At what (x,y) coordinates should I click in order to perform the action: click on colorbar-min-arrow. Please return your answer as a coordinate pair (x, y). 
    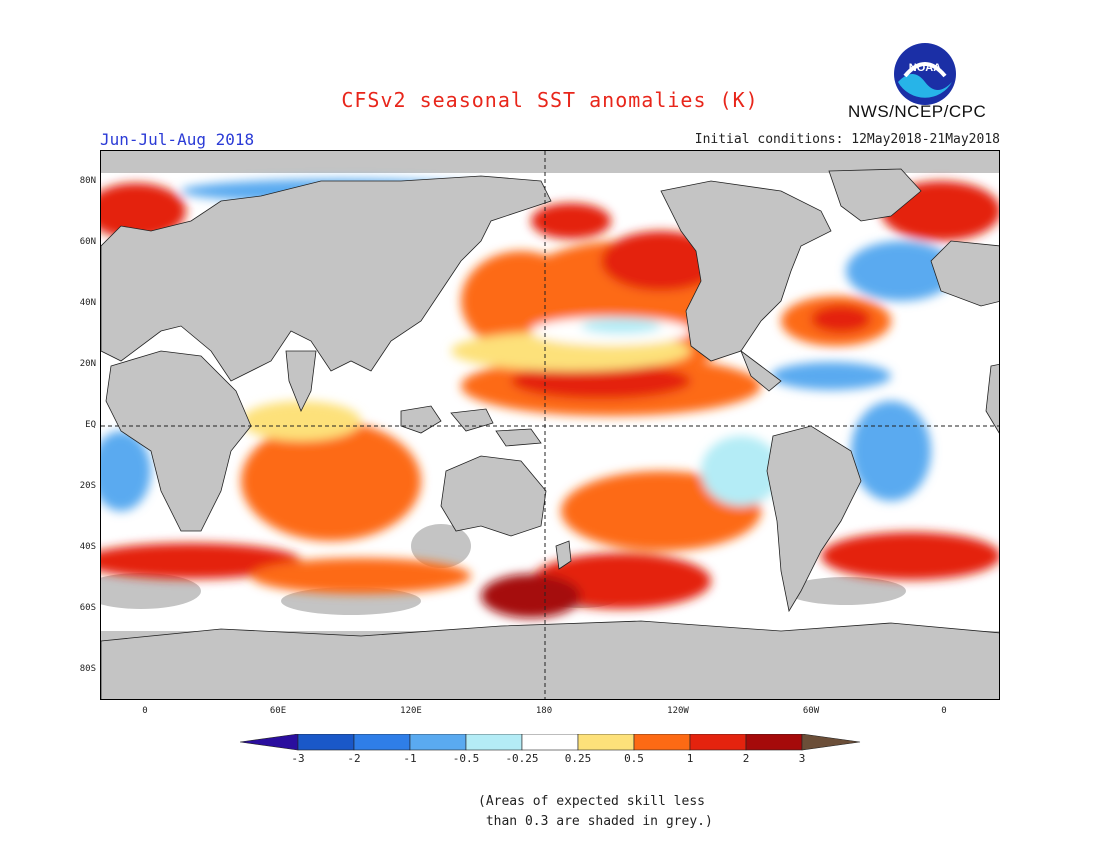
    Looking at the image, I should click on (269, 742).